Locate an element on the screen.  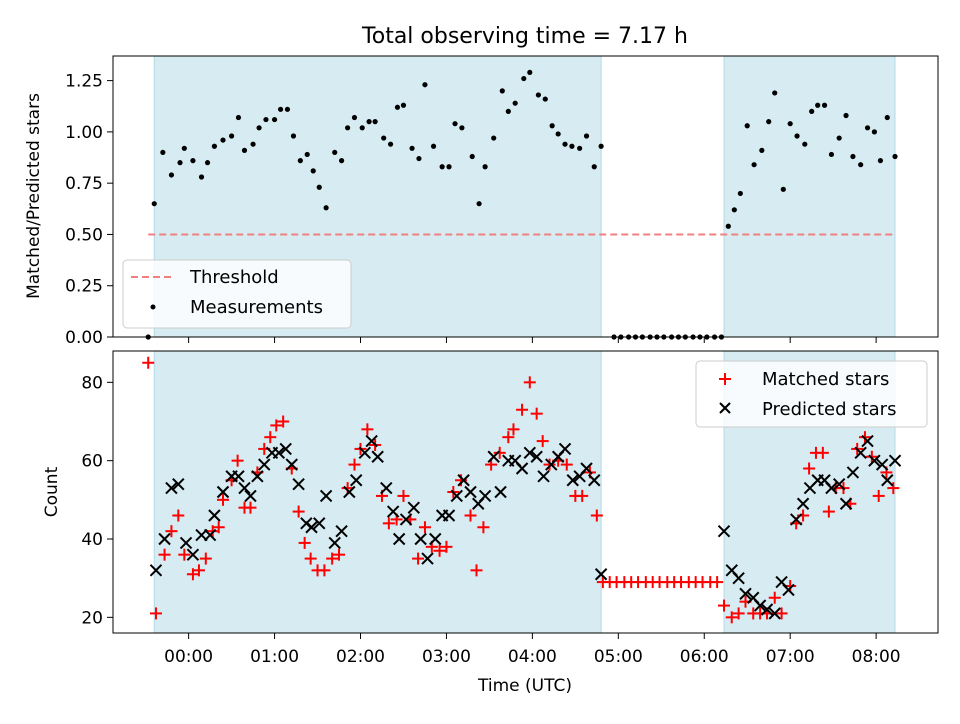
x-tick-label: 02:00 is located at coordinates (360, 657).